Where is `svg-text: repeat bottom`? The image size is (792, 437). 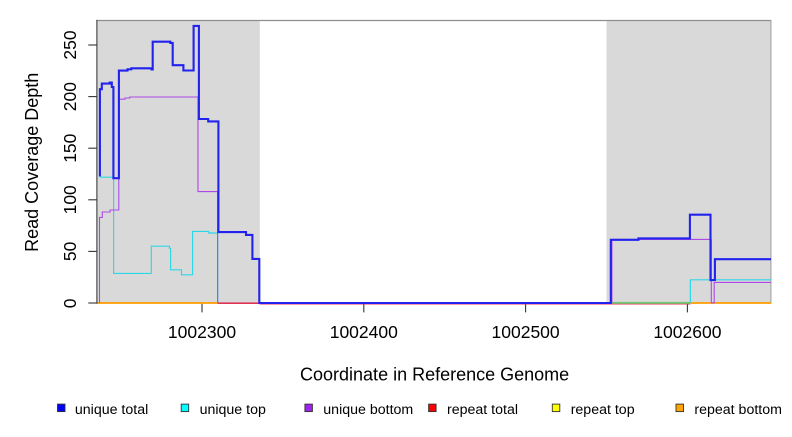
svg-text: repeat bottom is located at coordinates (738, 410).